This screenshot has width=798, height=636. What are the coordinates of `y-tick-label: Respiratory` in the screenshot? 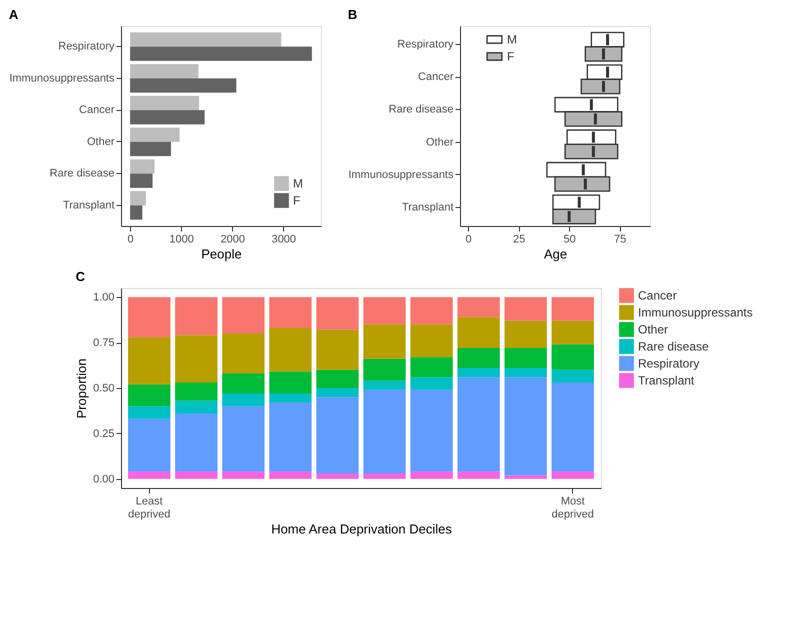 It's located at (86, 46).